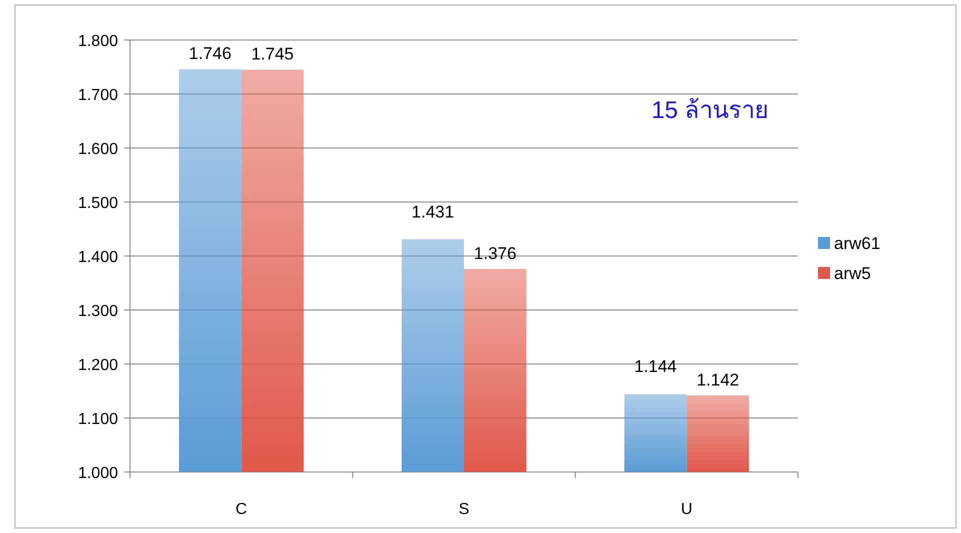 The image size is (961, 533). I want to click on data-label: 1.376, so click(495, 253).